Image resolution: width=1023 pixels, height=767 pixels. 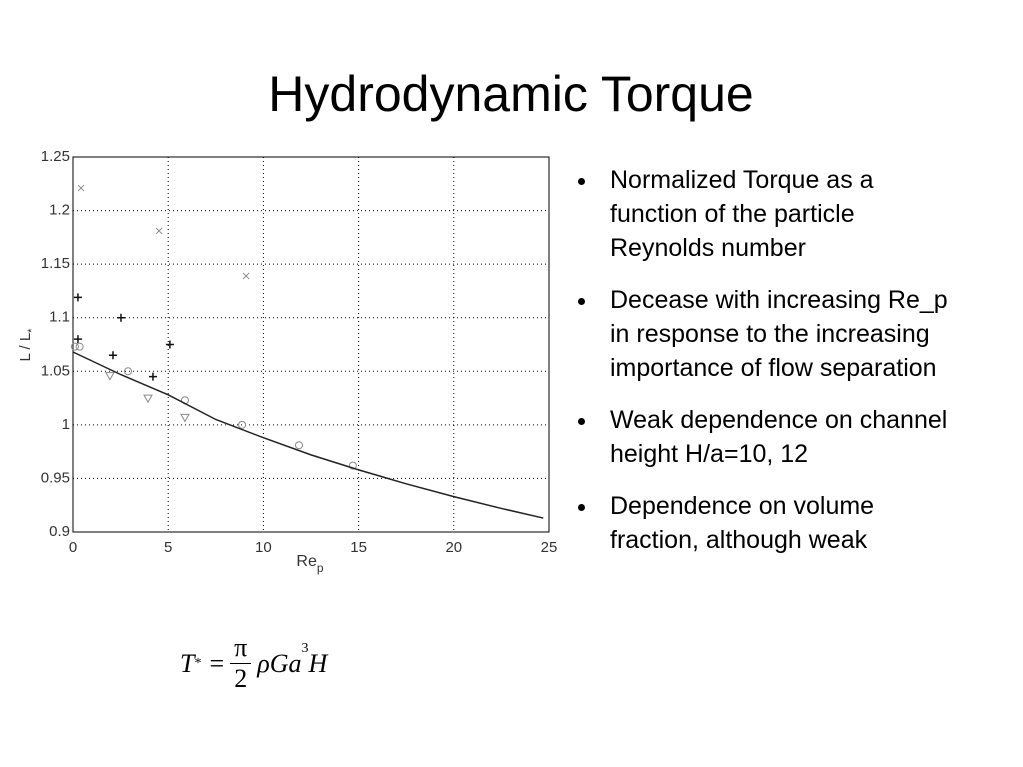 I want to click on y-tick-label: 1.25, so click(x=55, y=156).